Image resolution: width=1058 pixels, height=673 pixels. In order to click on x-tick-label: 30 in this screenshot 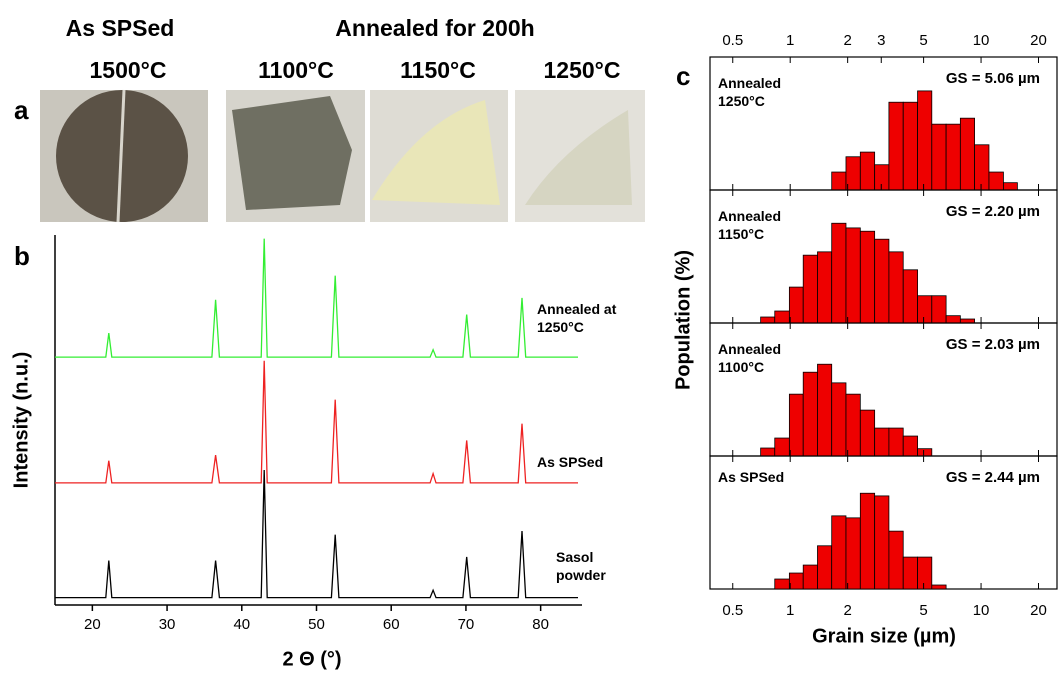, I will do `click(167, 624)`.